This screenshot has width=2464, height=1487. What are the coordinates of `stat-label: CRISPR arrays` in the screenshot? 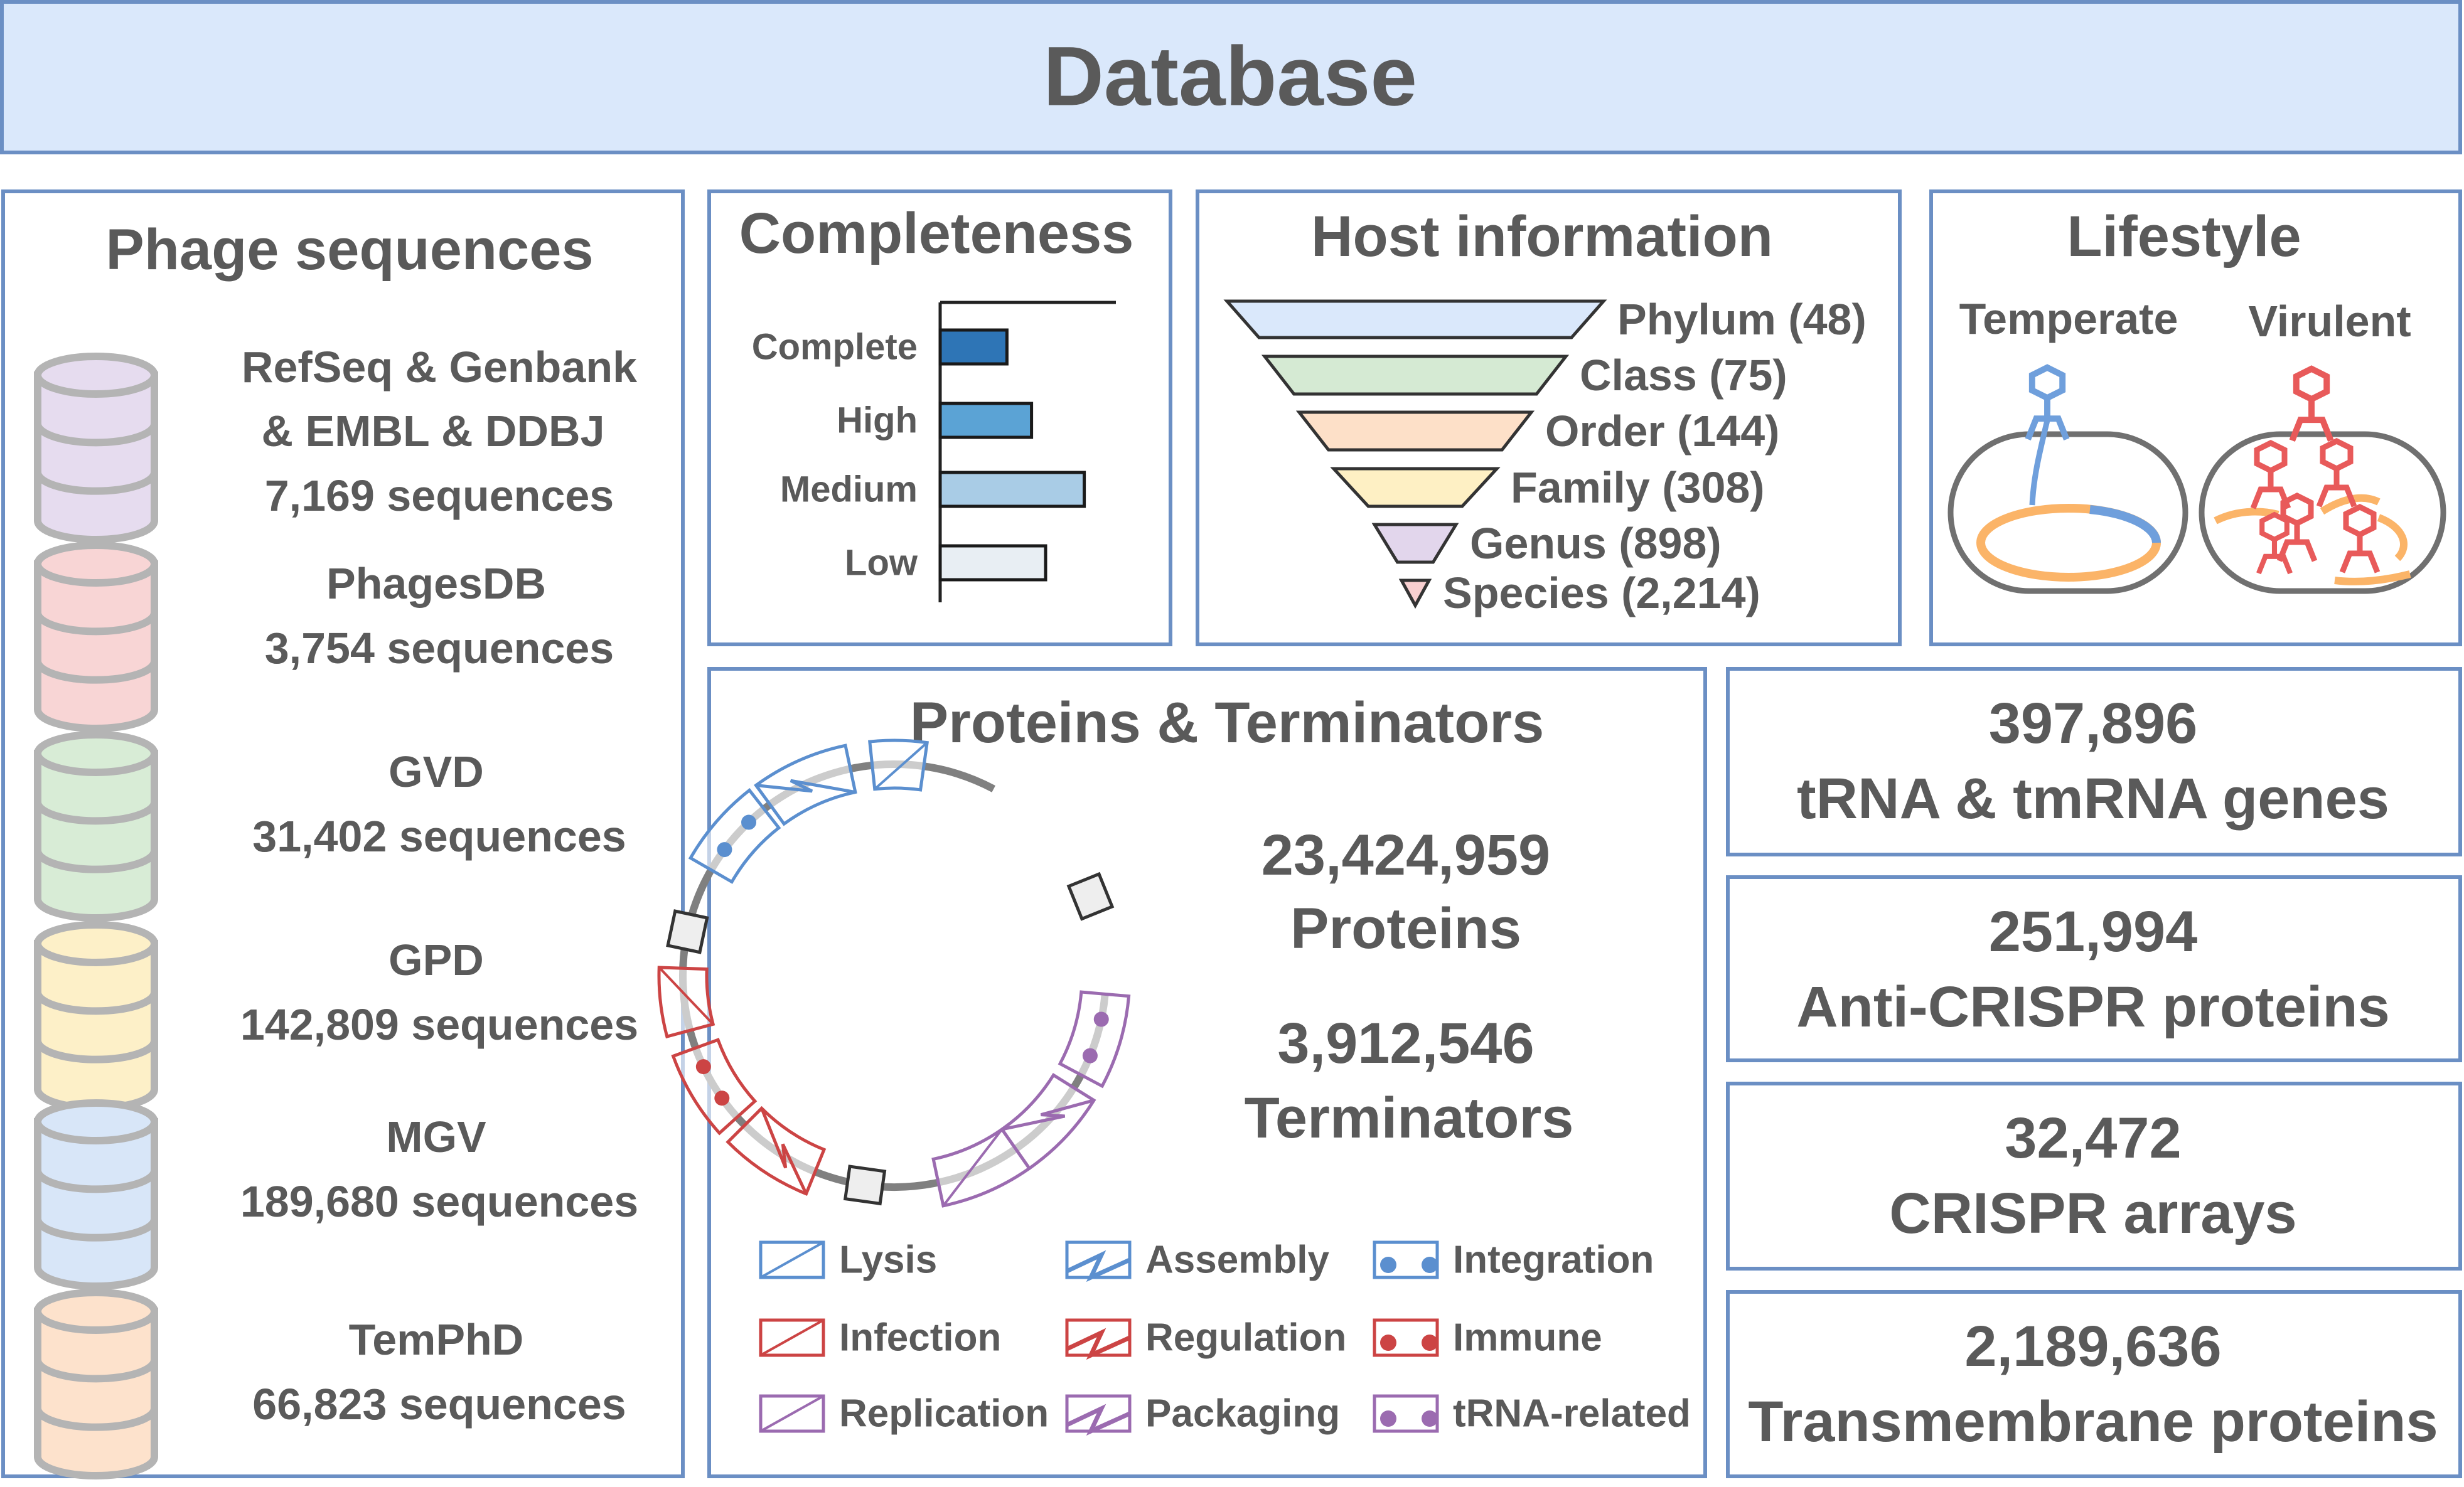 It's located at (2092, 1213).